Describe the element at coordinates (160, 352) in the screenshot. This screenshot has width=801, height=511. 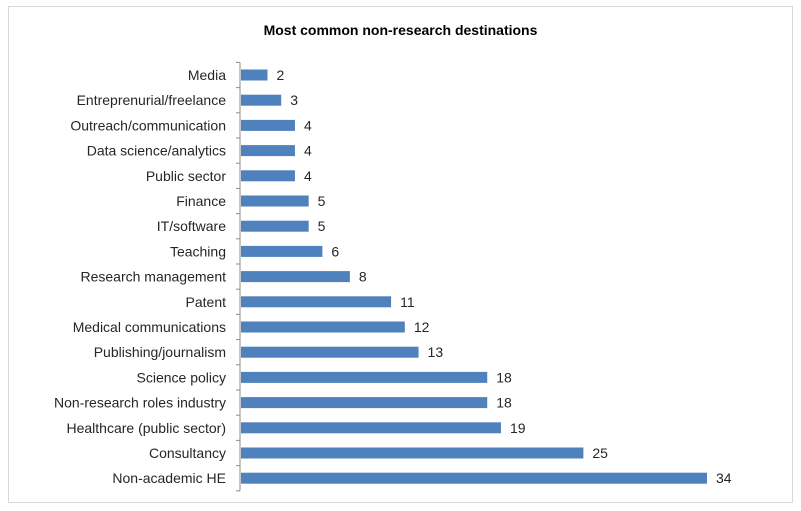
I see `category-label: Publishing/journalism` at that location.